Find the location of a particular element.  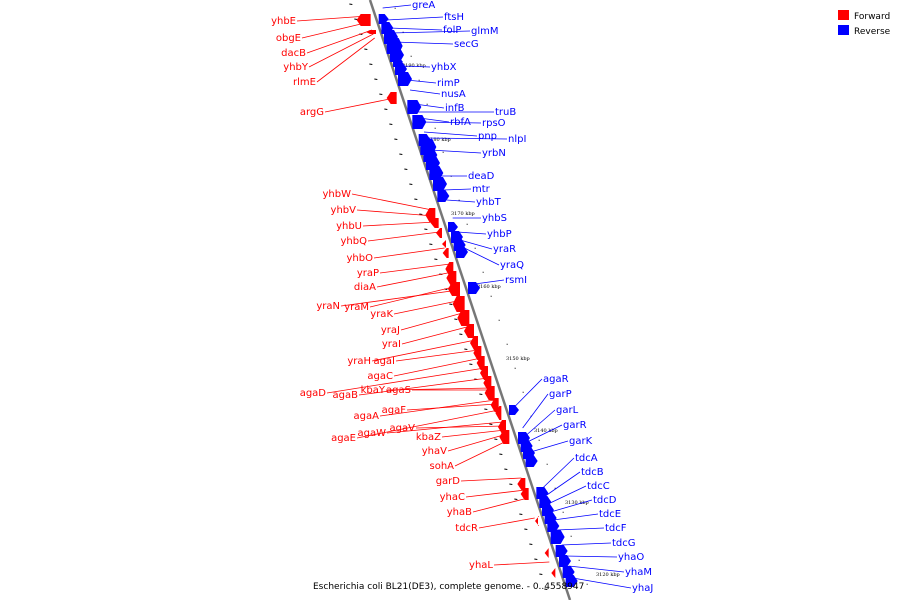

kbp-label: 3140 kbp is located at coordinates (546, 431).